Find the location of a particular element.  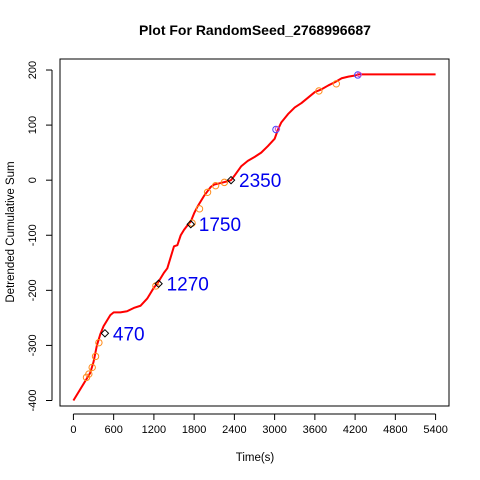

x-tick-label: 4200 is located at coordinates (355, 430).